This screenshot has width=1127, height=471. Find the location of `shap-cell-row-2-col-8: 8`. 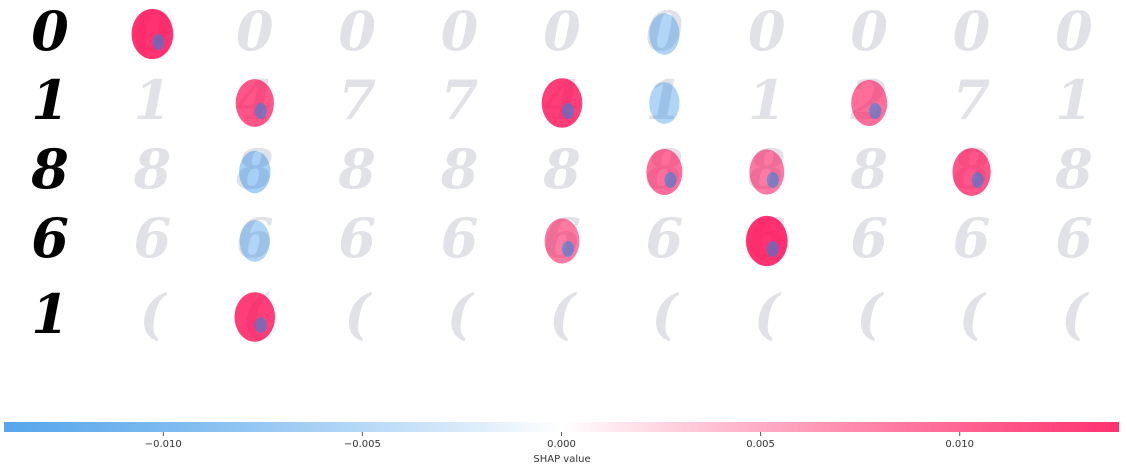

shap-cell-row-2-col-8: 8 is located at coordinates (971, 169).